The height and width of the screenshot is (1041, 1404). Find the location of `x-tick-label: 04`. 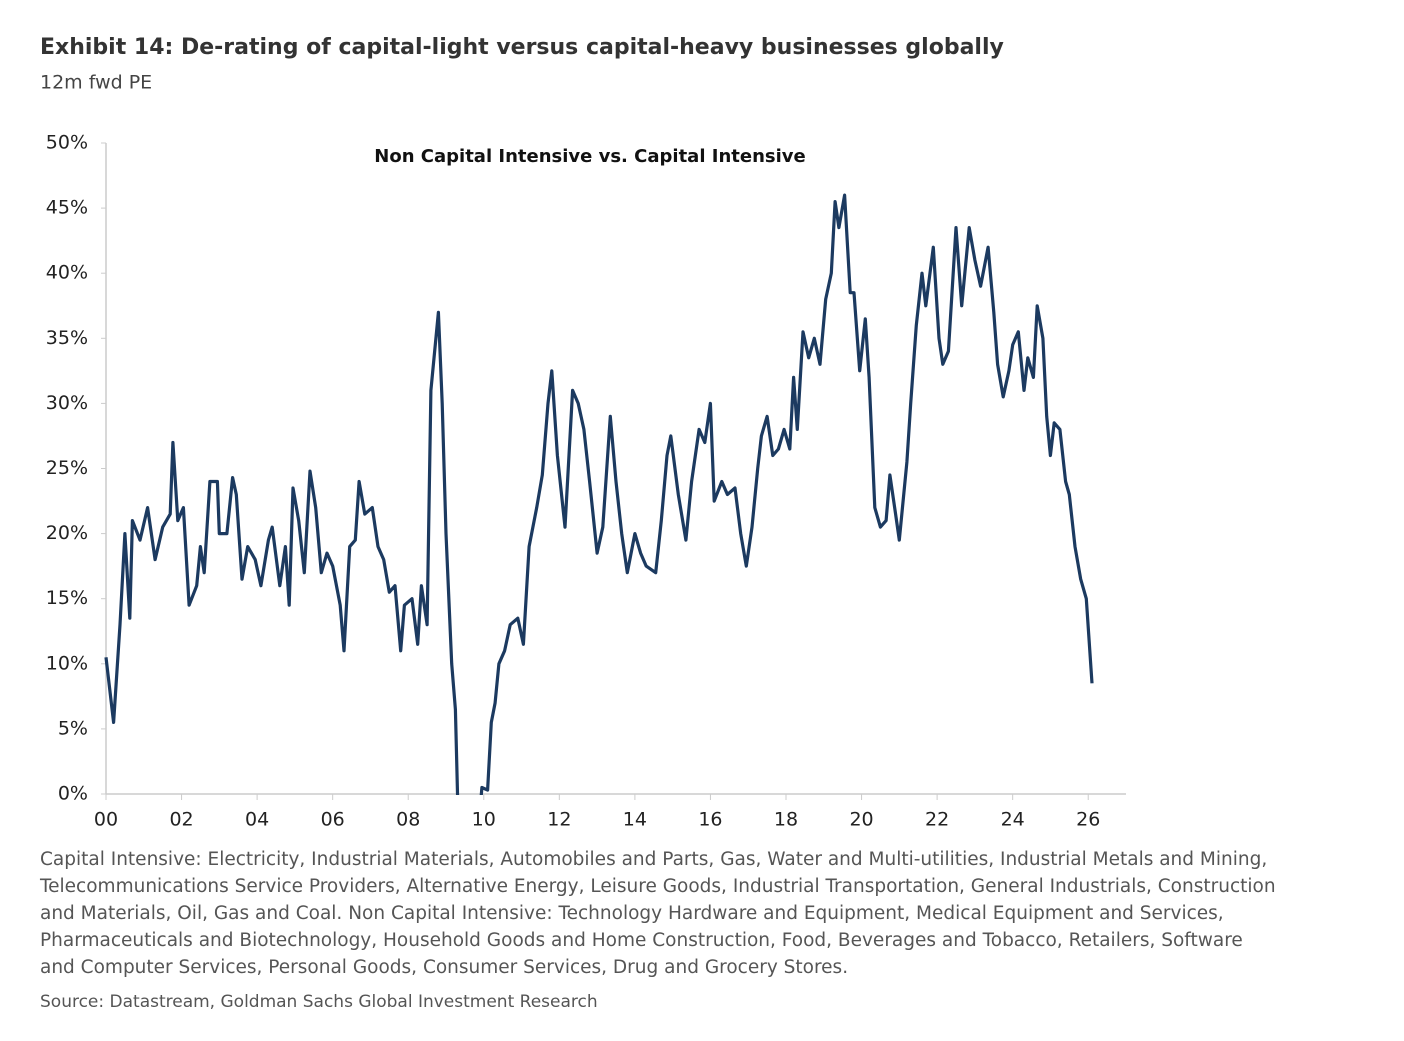

x-tick-label: 04 is located at coordinates (257, 820).